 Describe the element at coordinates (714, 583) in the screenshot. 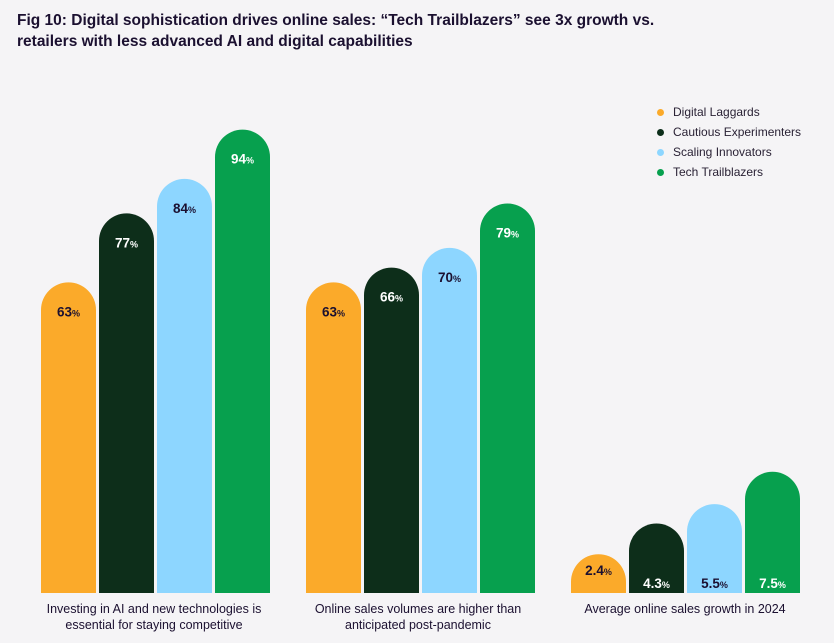

I see `data-label: 5.5%` at that location.